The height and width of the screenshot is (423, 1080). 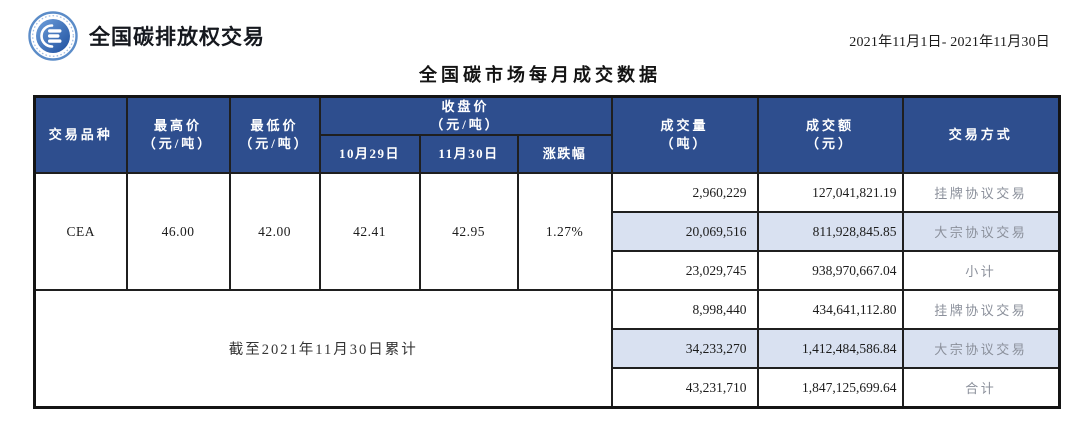 I want to click on amount-cell: 1,847,125,699.64, so click(x=830, y=388).